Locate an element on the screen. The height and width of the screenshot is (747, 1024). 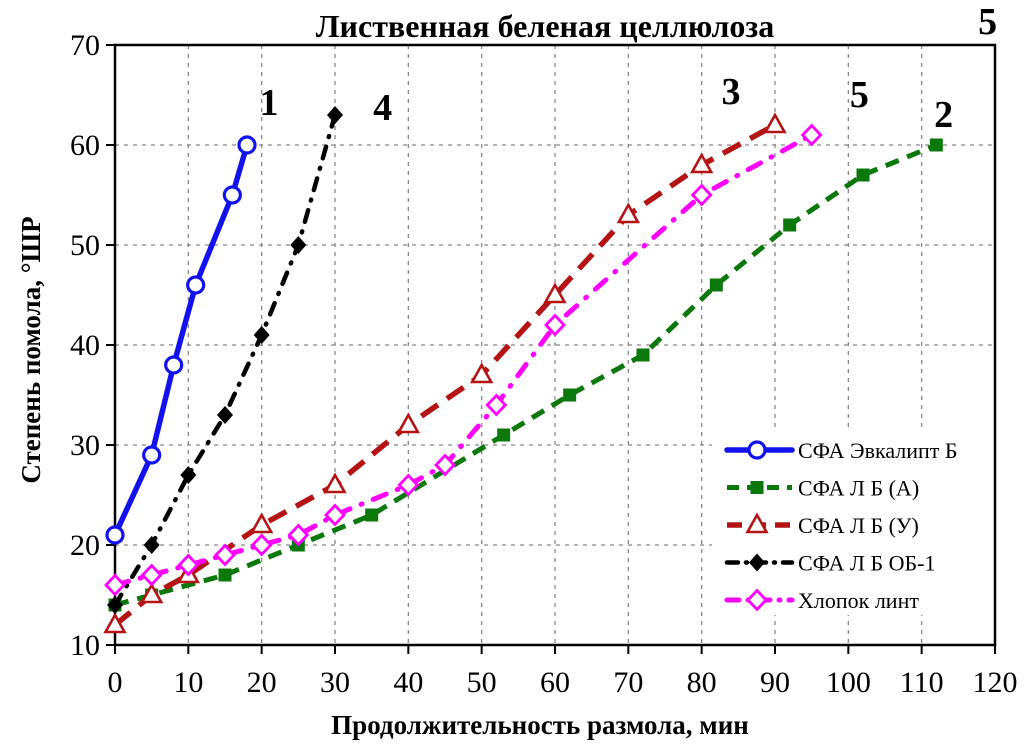
y-tick-label-20: 20 is located at coordinates (85, 545).